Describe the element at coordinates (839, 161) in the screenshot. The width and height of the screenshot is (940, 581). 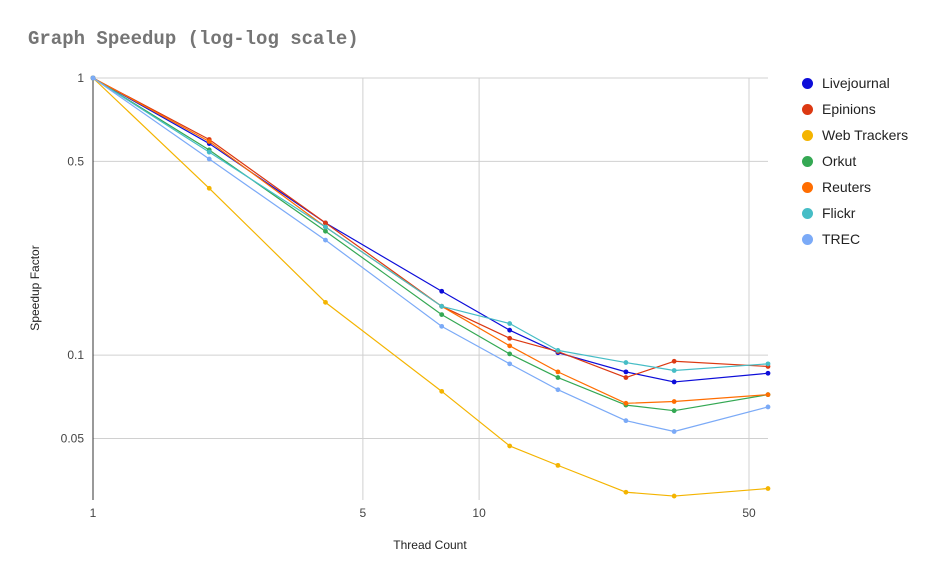
I see `legend-label: Orkut` at that location.